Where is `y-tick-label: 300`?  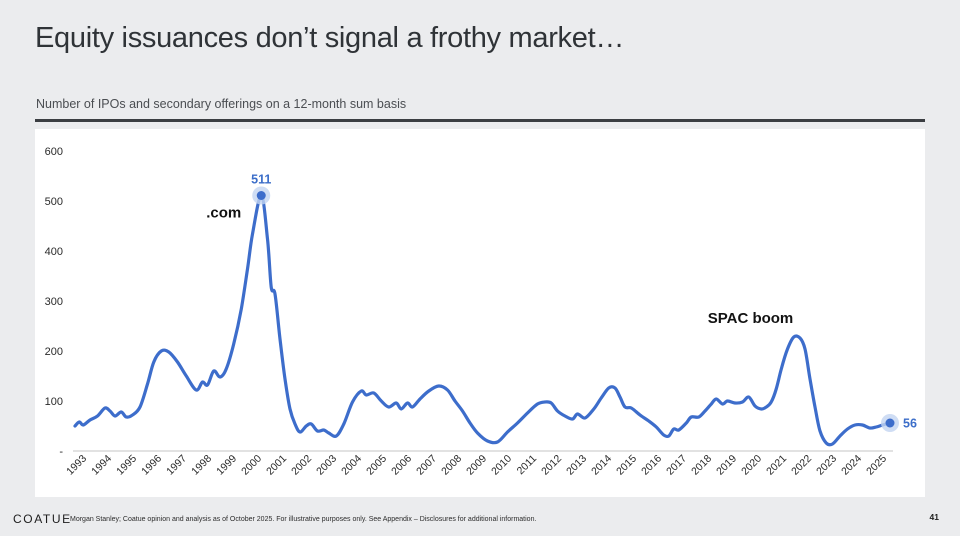 y-tick-label: 300 is located at coordinates (54, 302).